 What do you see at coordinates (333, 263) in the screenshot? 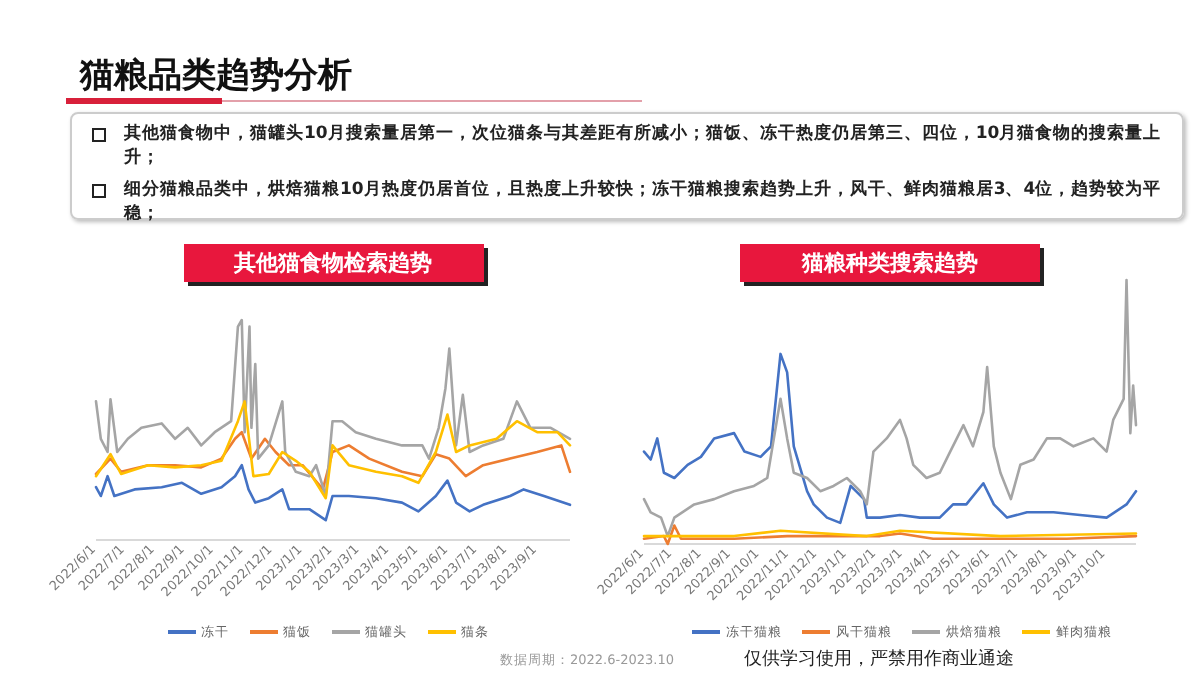
I see `chart-title: 其他猫食物检索趋势` at bounding box center [333, 263].